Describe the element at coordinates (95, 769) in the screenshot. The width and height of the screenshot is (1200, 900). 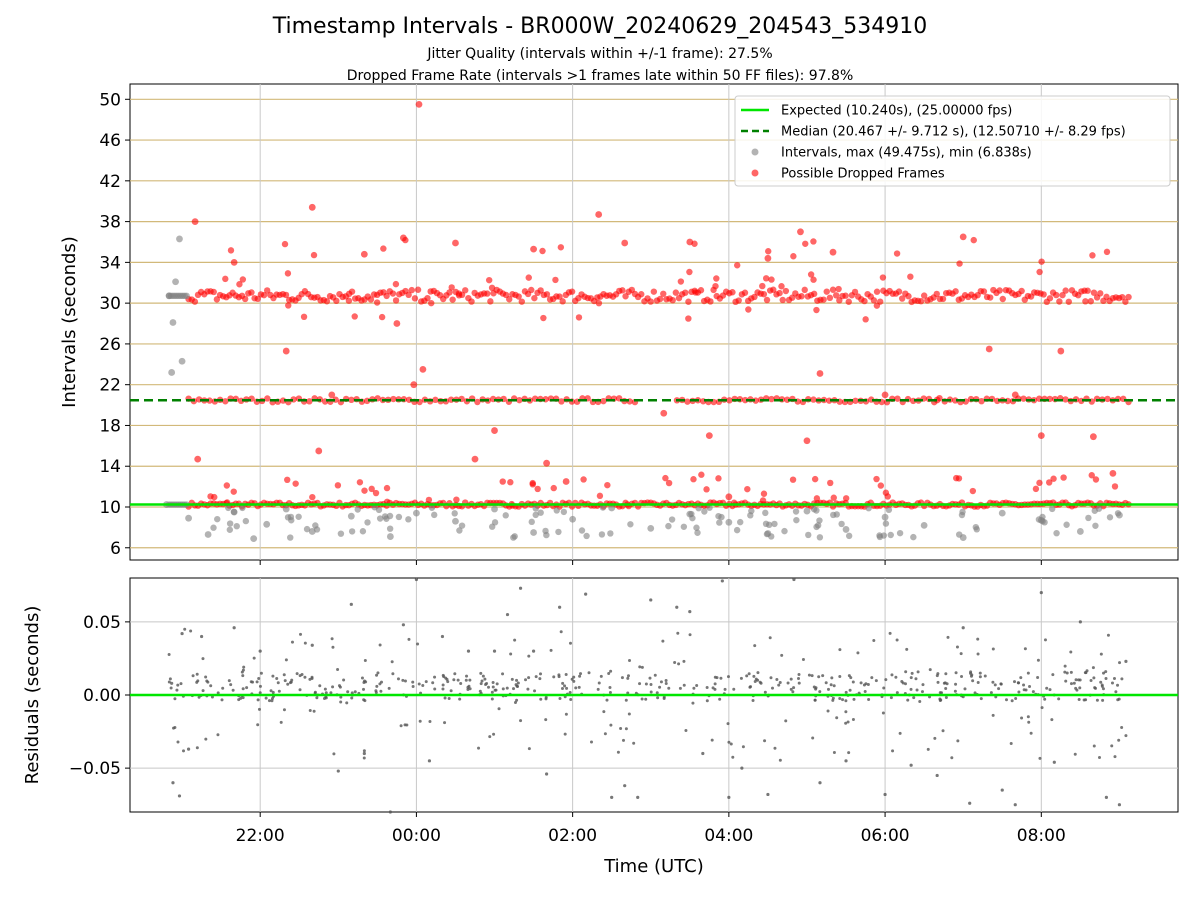
I see `y-tick-label: −0.05` at that location.